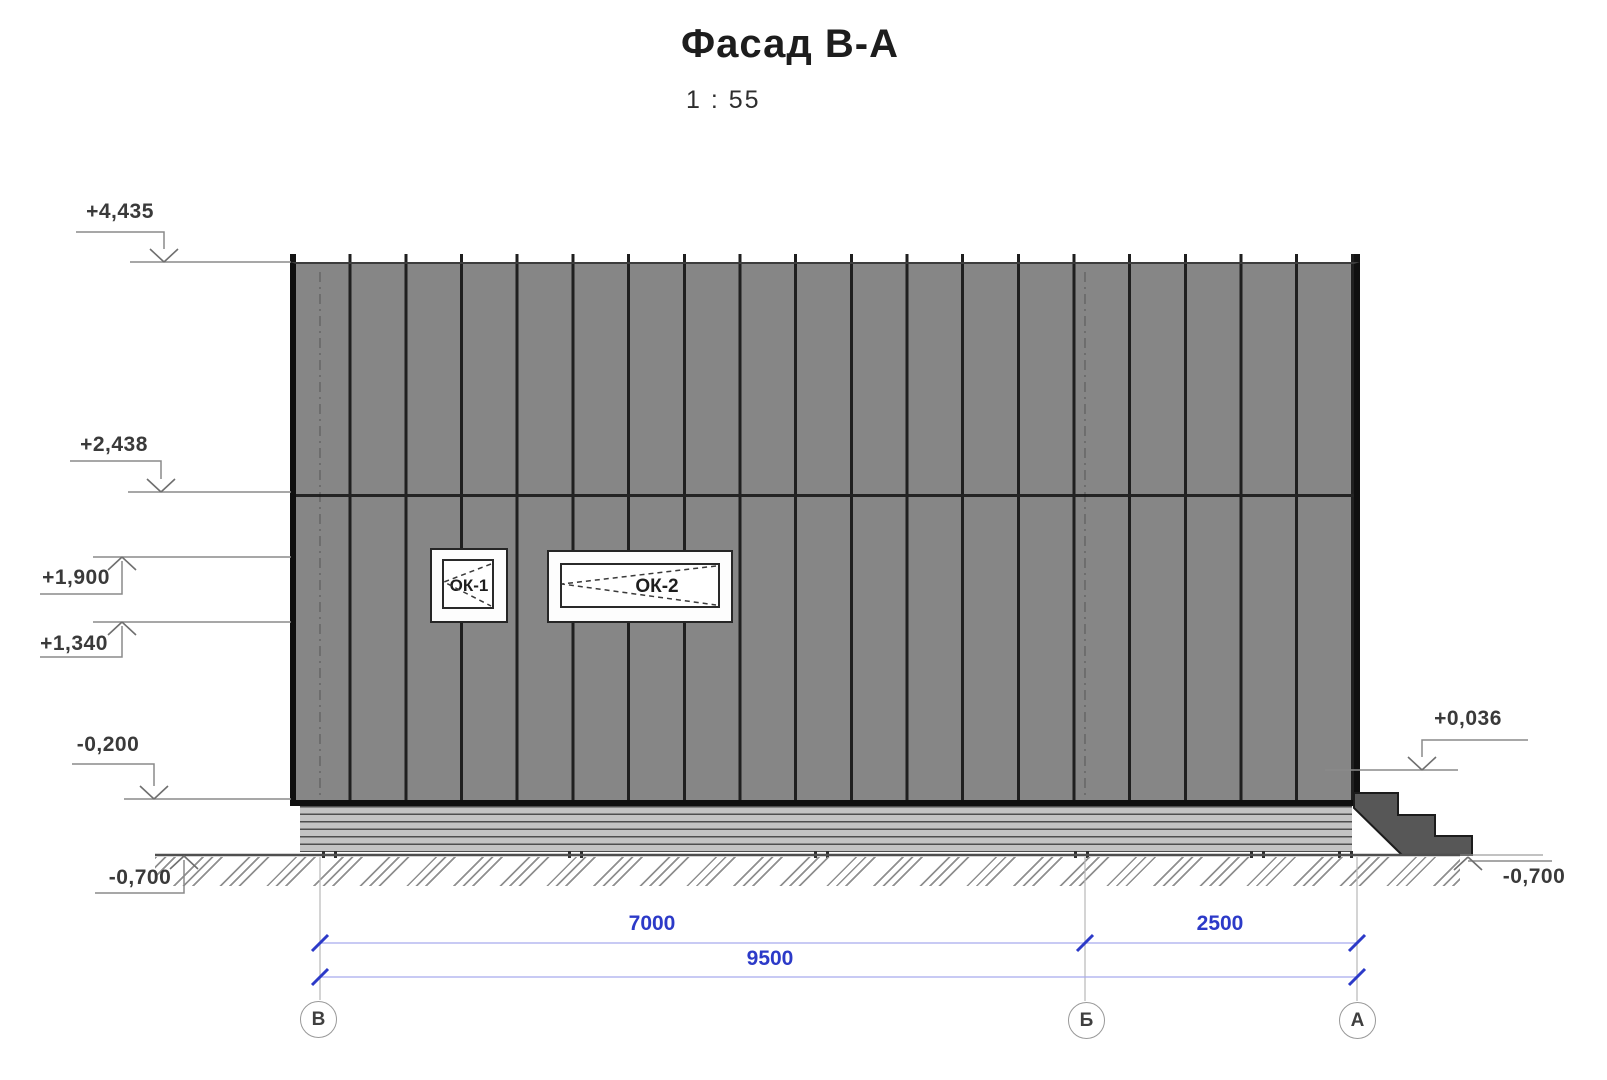 The image size is (1607, 1080). What do you see at coordinates (826, 829) in the screenshot?
I see `foundation-beams` at bounding box center [826, 829].